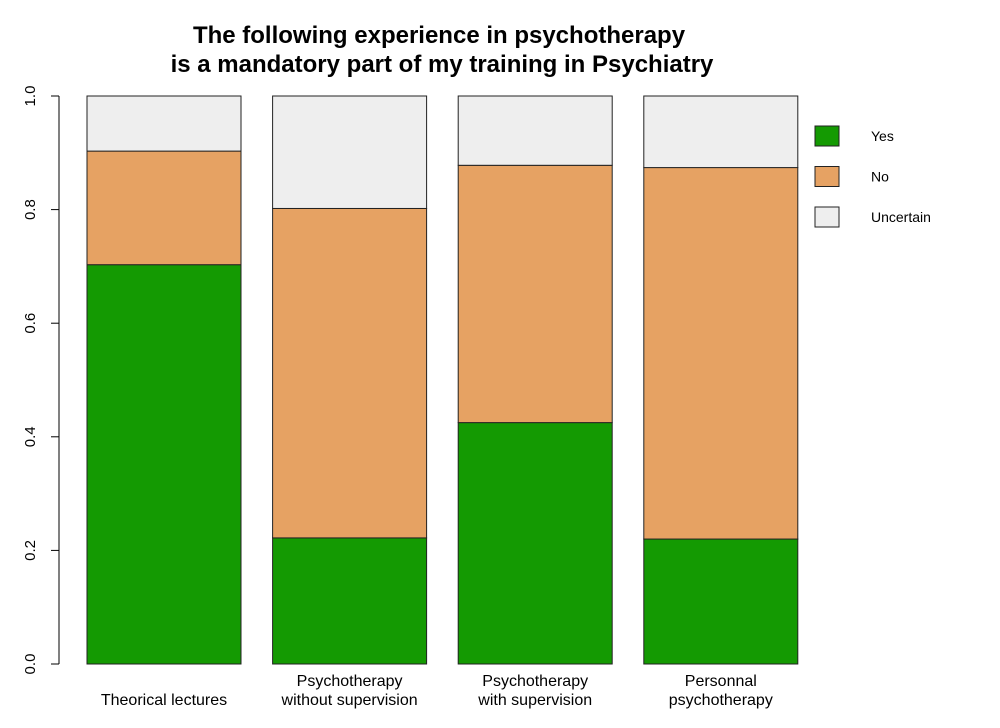 This screenshot has height=728, width=1000. Describe the element at coordinates (882, 136) in the screenshot. I see `legend-label-yes: Yes` at that location.